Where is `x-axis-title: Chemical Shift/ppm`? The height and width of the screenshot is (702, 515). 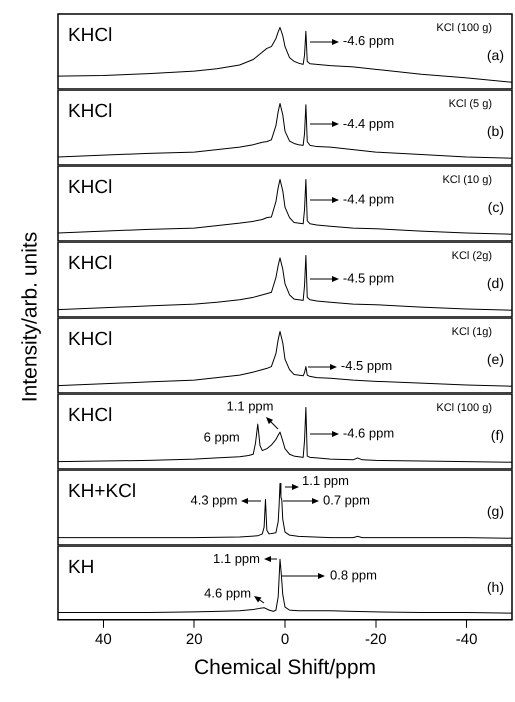 x-axis-title: Chemical Shift/ppm is located at coordinates (285, 668).